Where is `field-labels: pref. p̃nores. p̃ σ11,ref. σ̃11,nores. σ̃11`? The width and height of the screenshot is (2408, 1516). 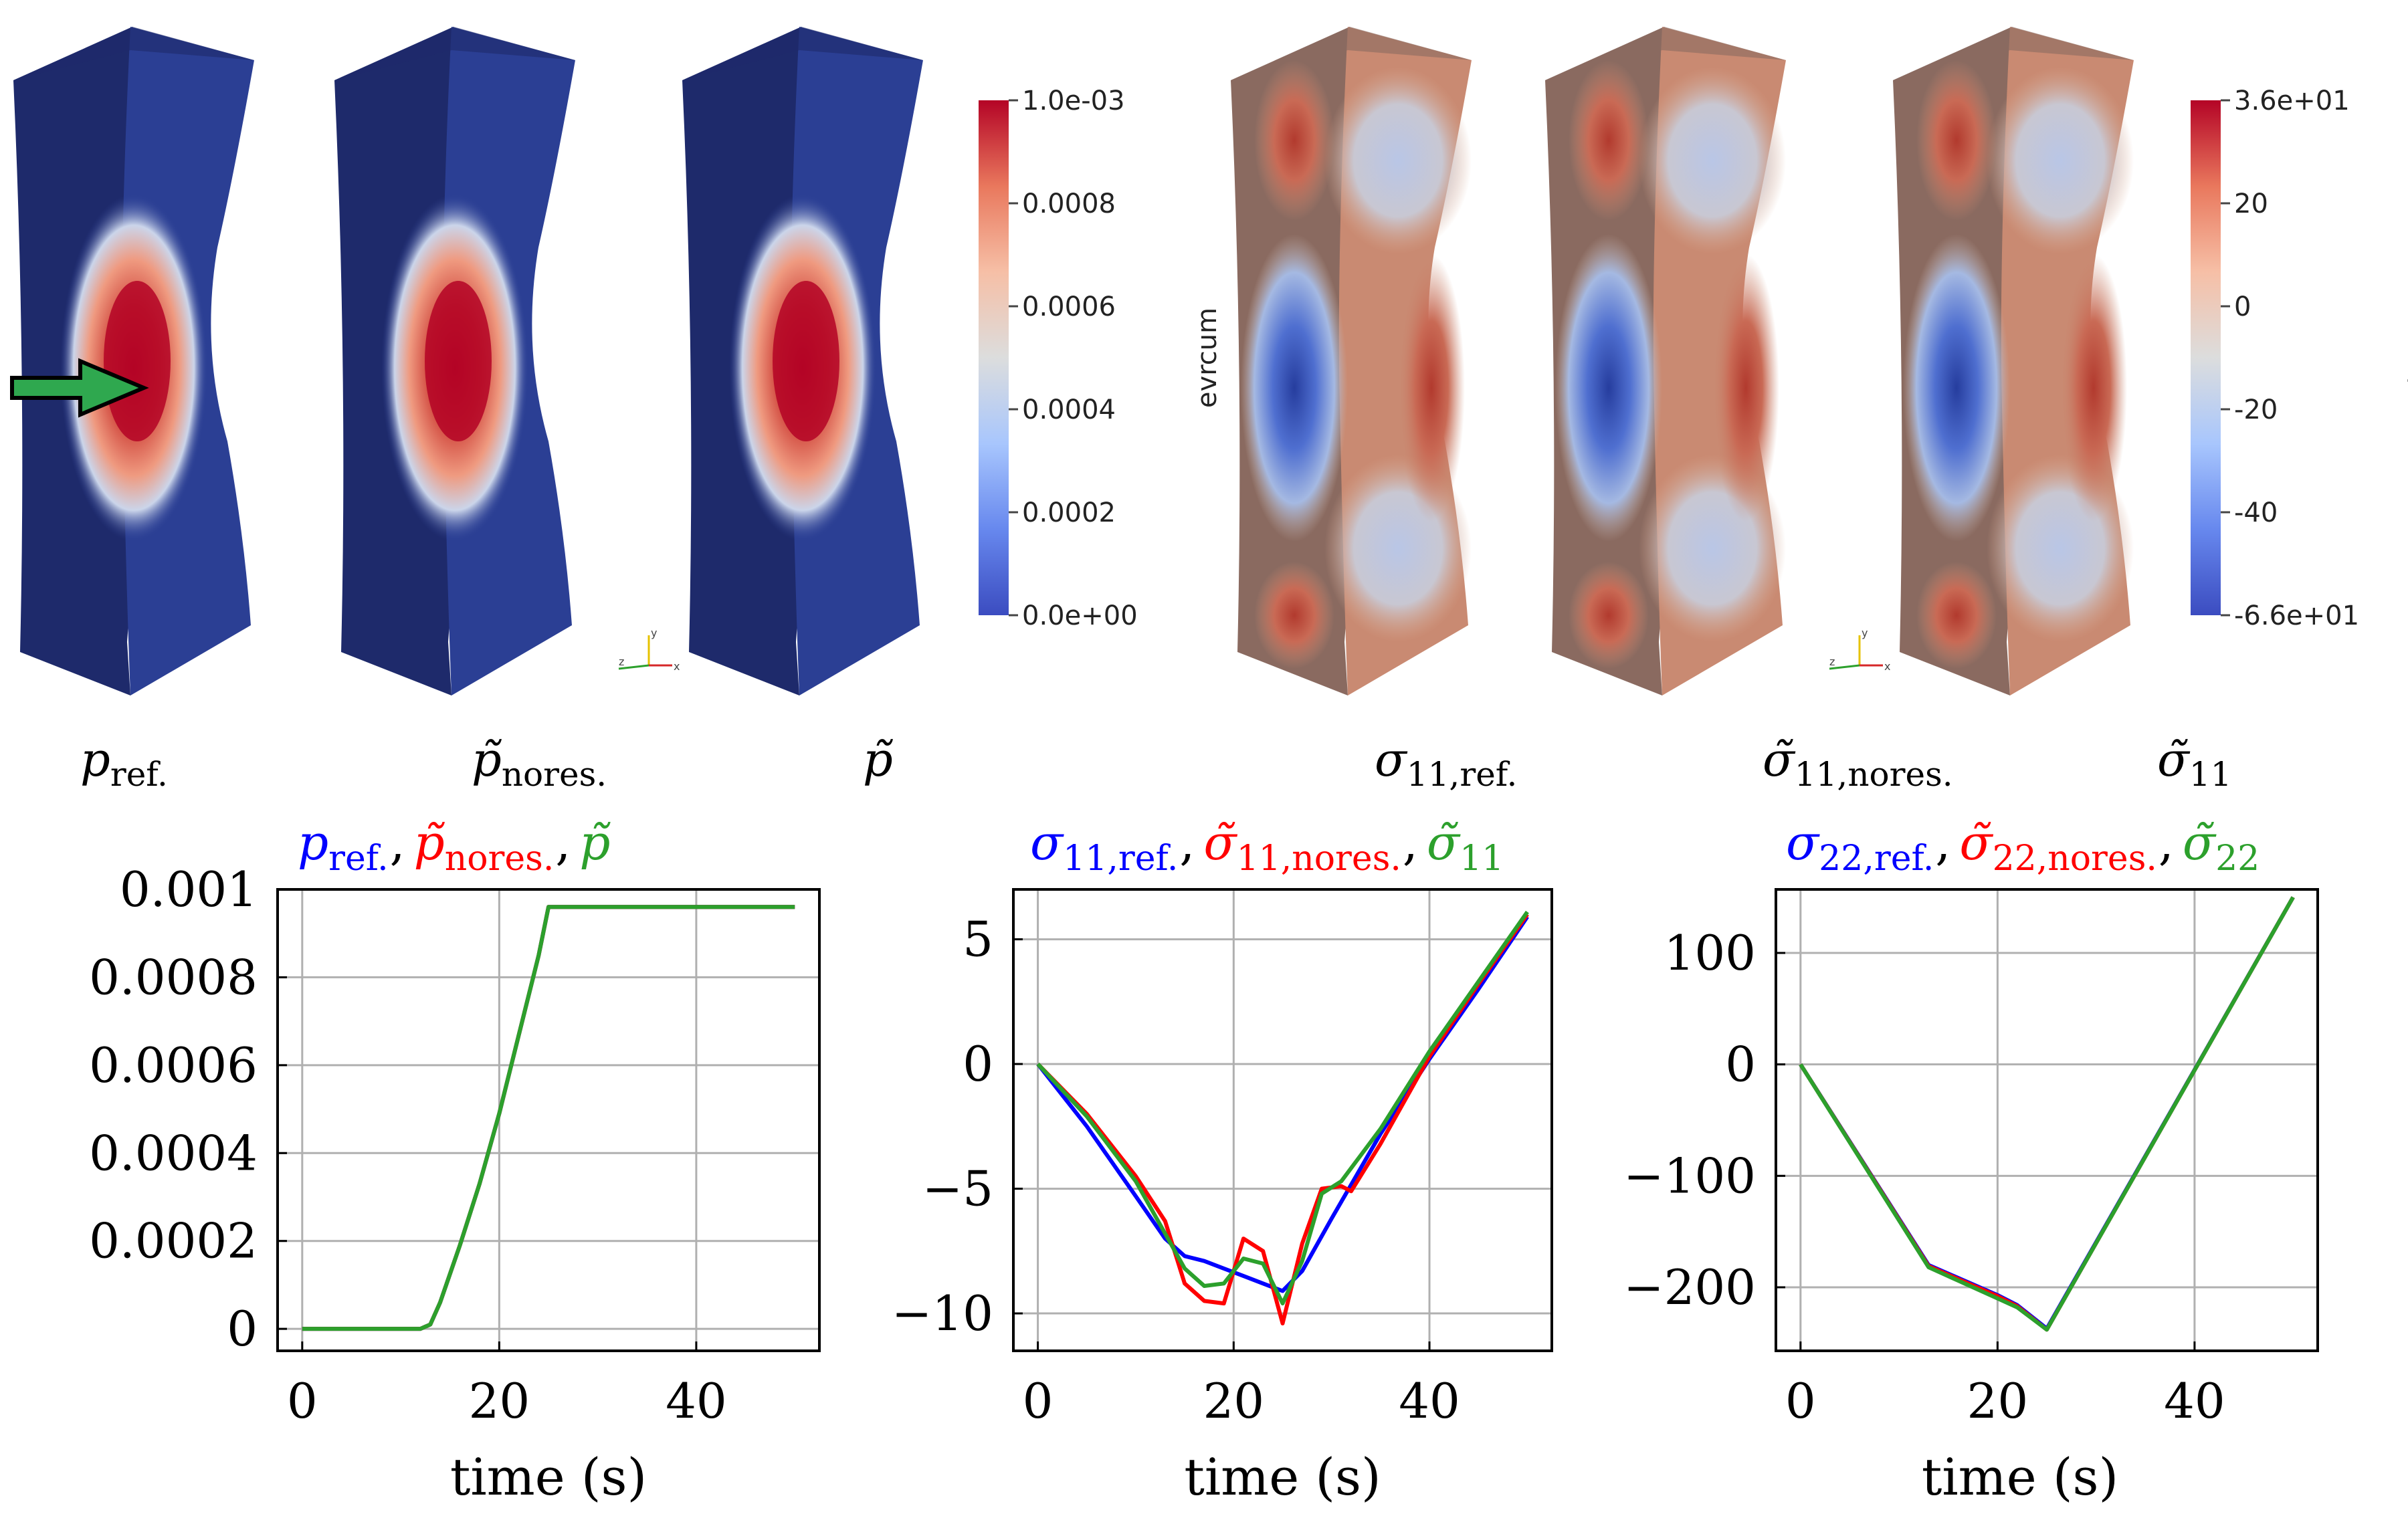 field-labels: pref. p̃nores. p̃ σ11,ref. σ̃11,nores. σ̃11 is located at coordinates (1155, 763).